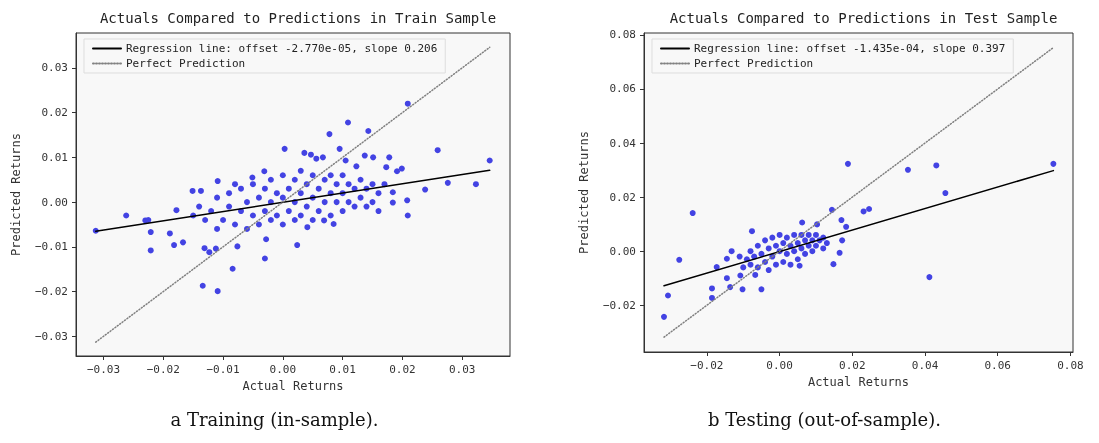  I want to click on x-tick-label: −0.01, so click(223, 369).